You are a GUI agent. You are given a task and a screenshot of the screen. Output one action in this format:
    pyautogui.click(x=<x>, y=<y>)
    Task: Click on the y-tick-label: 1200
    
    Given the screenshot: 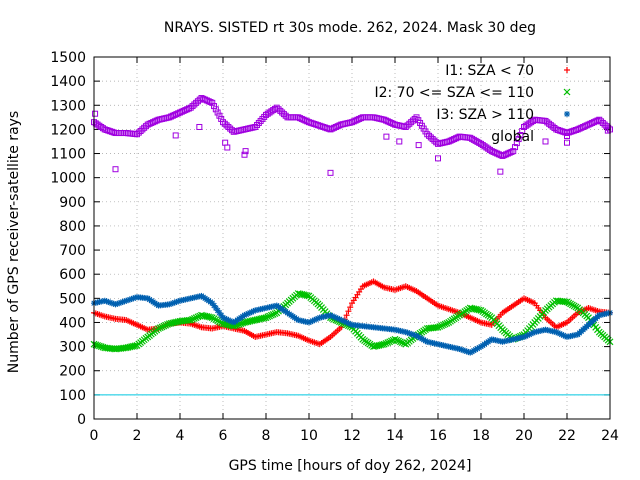 What is the action you would take?
    pyautogui.click(x=68, y=130)
    